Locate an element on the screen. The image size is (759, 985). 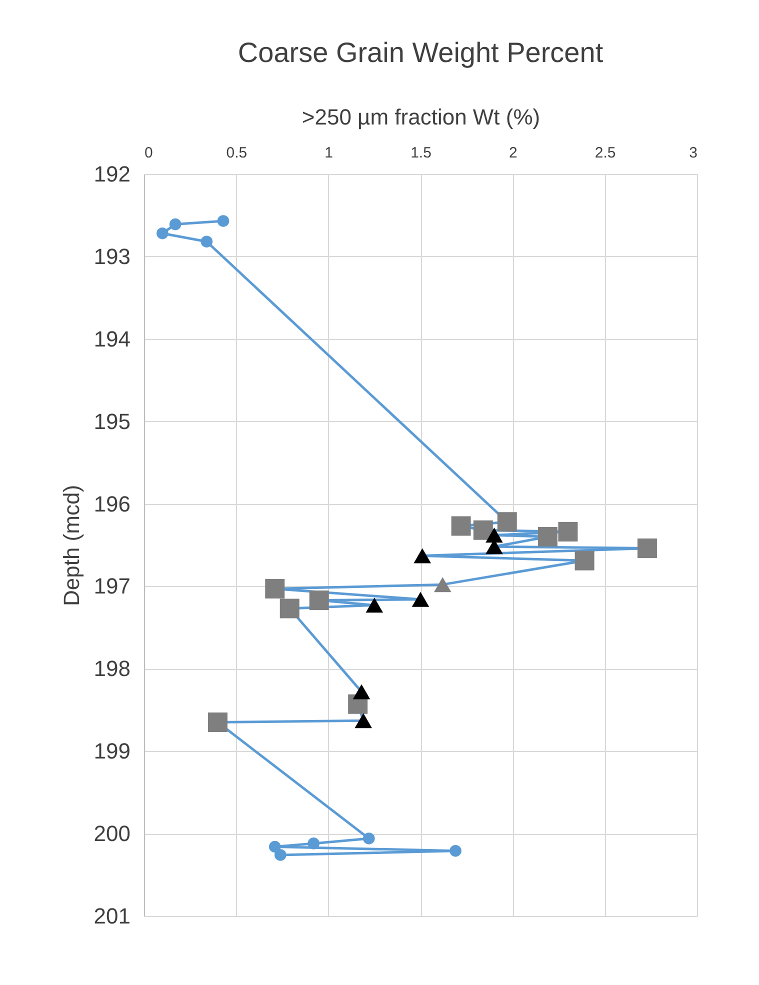
y-tick-label: 192 is located at coordinates (112, 174).